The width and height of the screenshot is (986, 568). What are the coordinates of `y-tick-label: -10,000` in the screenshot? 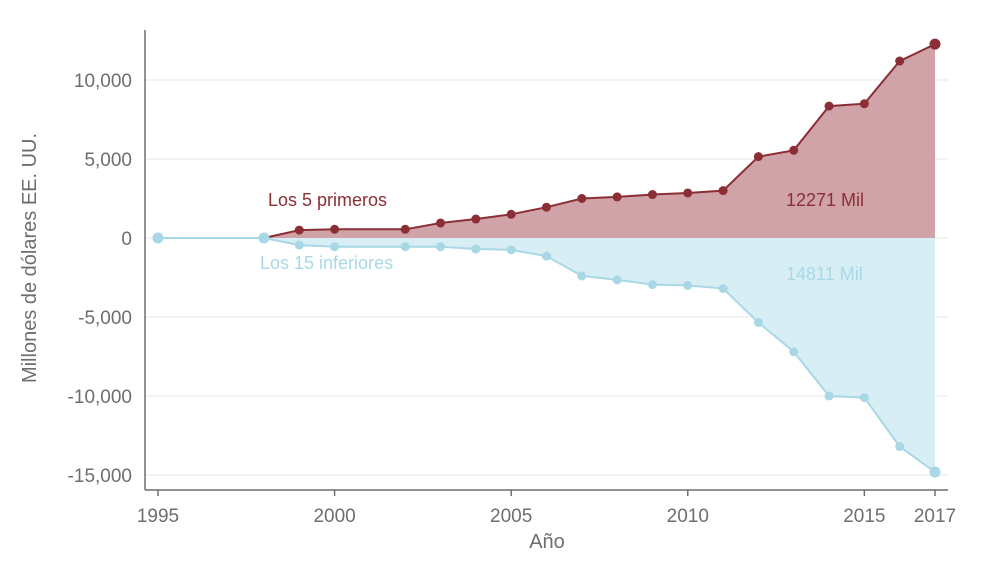 It's located at (100, 397).